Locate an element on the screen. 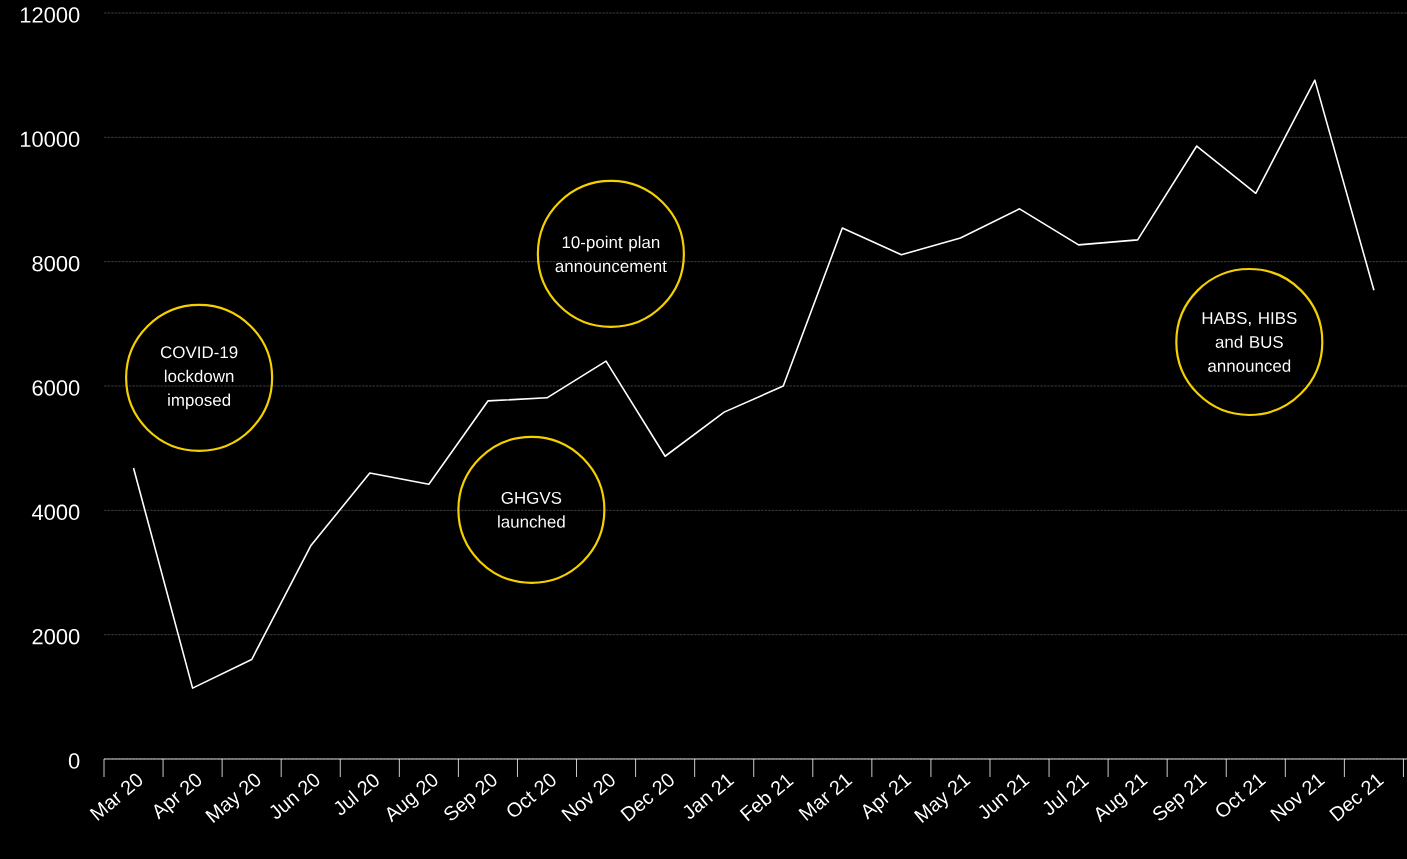 The width and height of the screenshot is (1407, 859). x-tick-label: Sep 20 is located at coordinates (470, 797).